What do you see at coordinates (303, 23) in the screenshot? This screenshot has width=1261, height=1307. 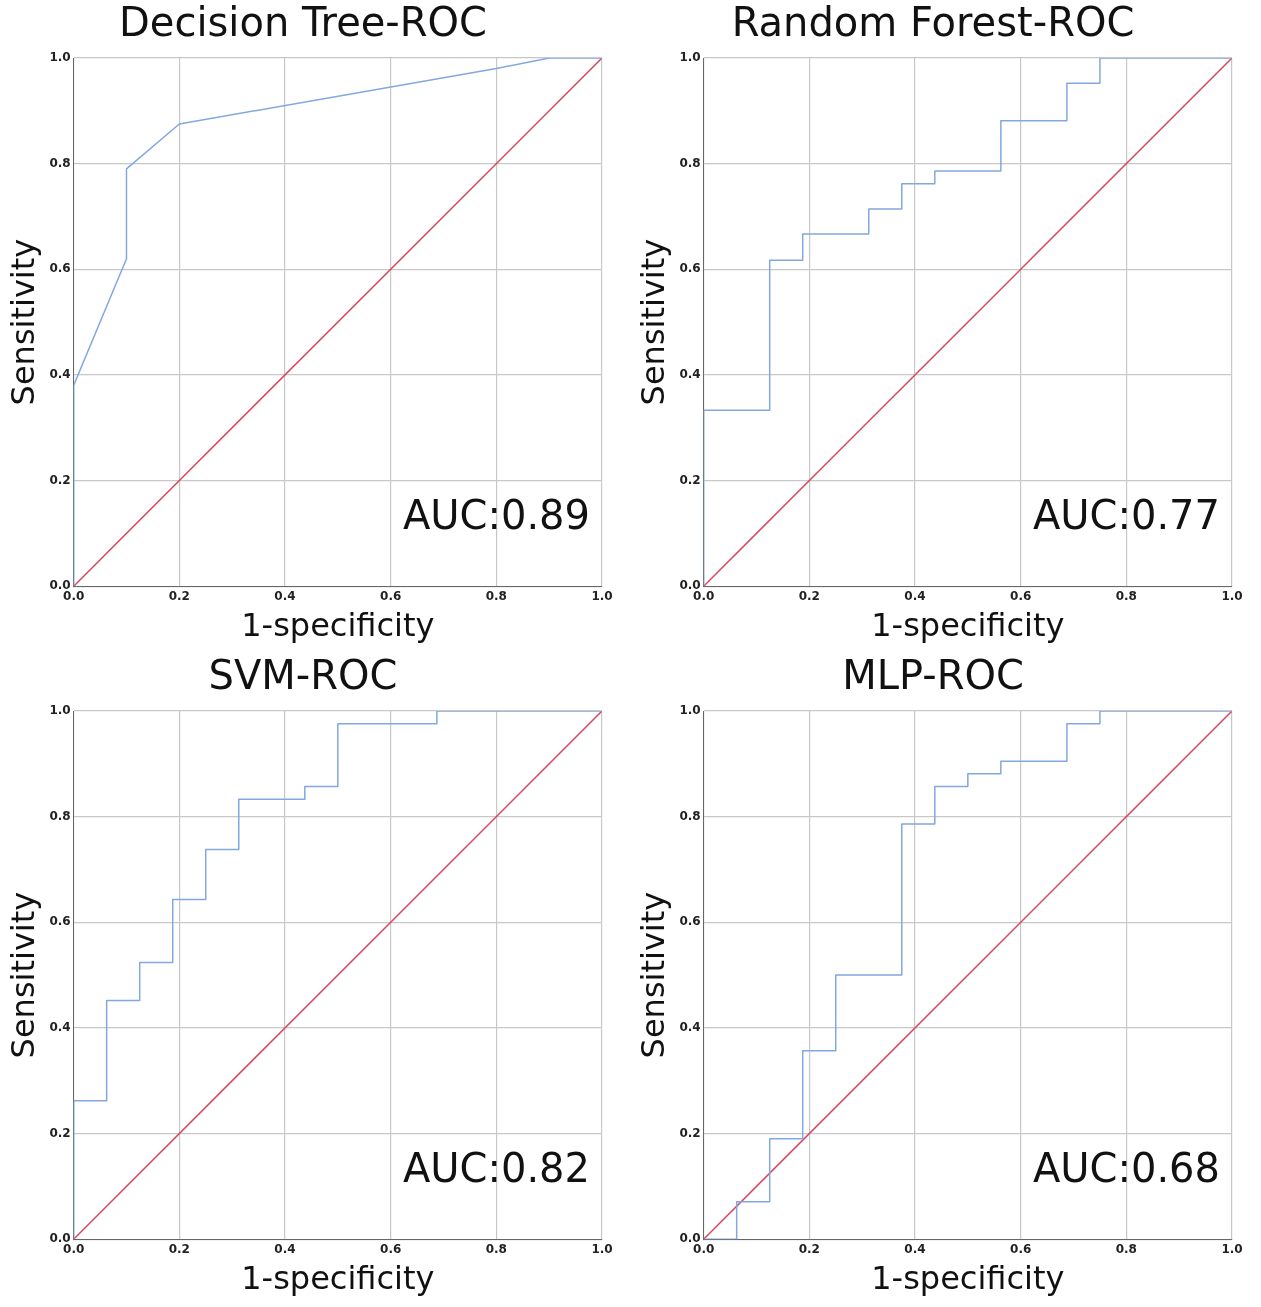 I see `chart-title: Decision Tree-ROC` at bounding box center [303, 23].